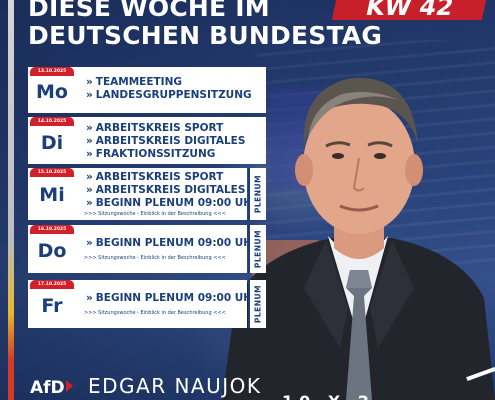 The height and width of the screenshot is (400, 495). I want to click on day-date: 13.10.2025, so click(52, 71).